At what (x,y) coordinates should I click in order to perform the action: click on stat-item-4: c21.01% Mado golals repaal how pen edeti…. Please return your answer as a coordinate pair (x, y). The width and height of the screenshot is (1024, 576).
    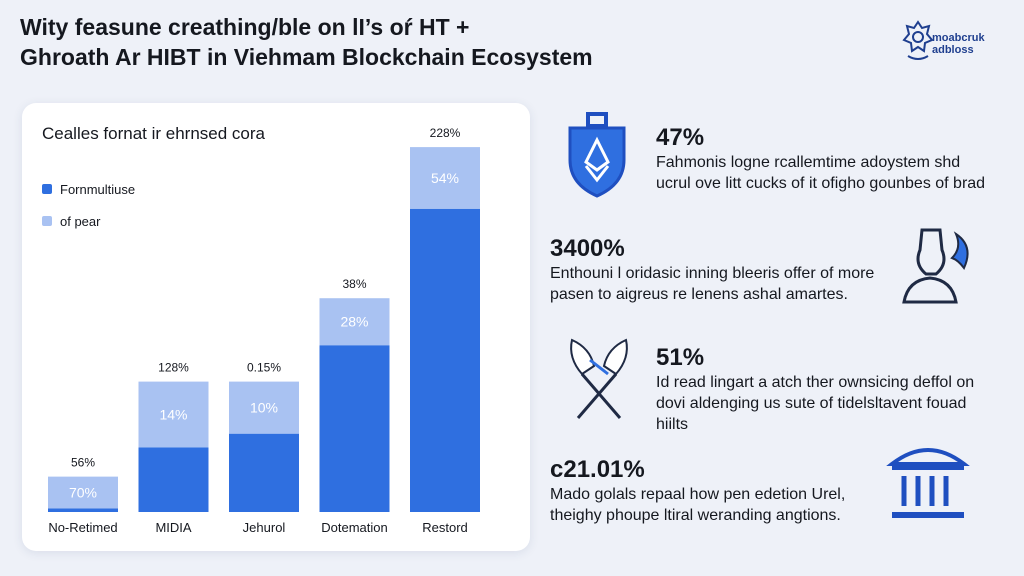
    Looking at the image, I should click on (697, 491).